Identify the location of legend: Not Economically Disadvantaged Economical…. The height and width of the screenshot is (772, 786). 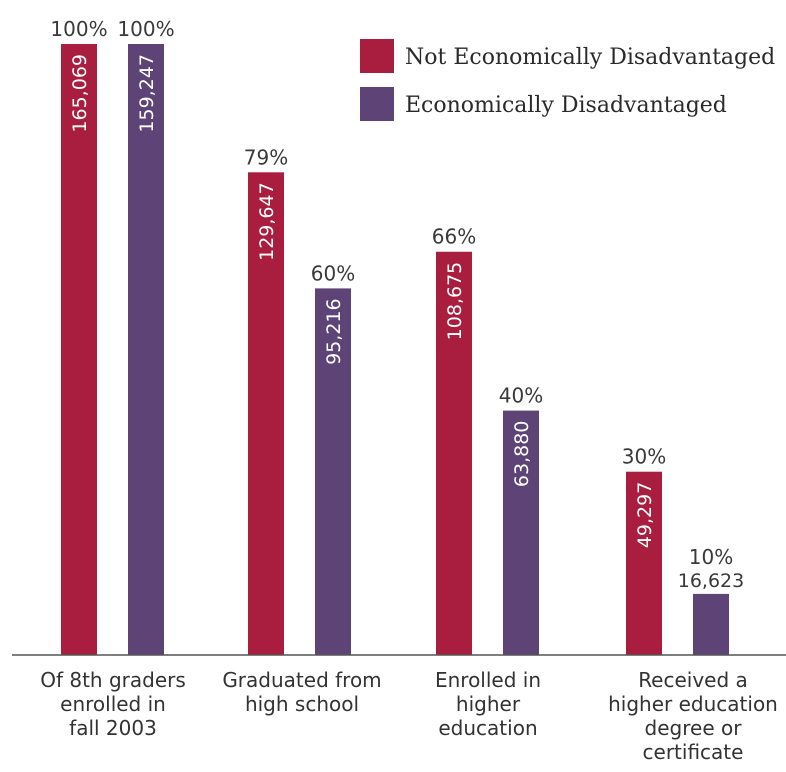
(567, 80).